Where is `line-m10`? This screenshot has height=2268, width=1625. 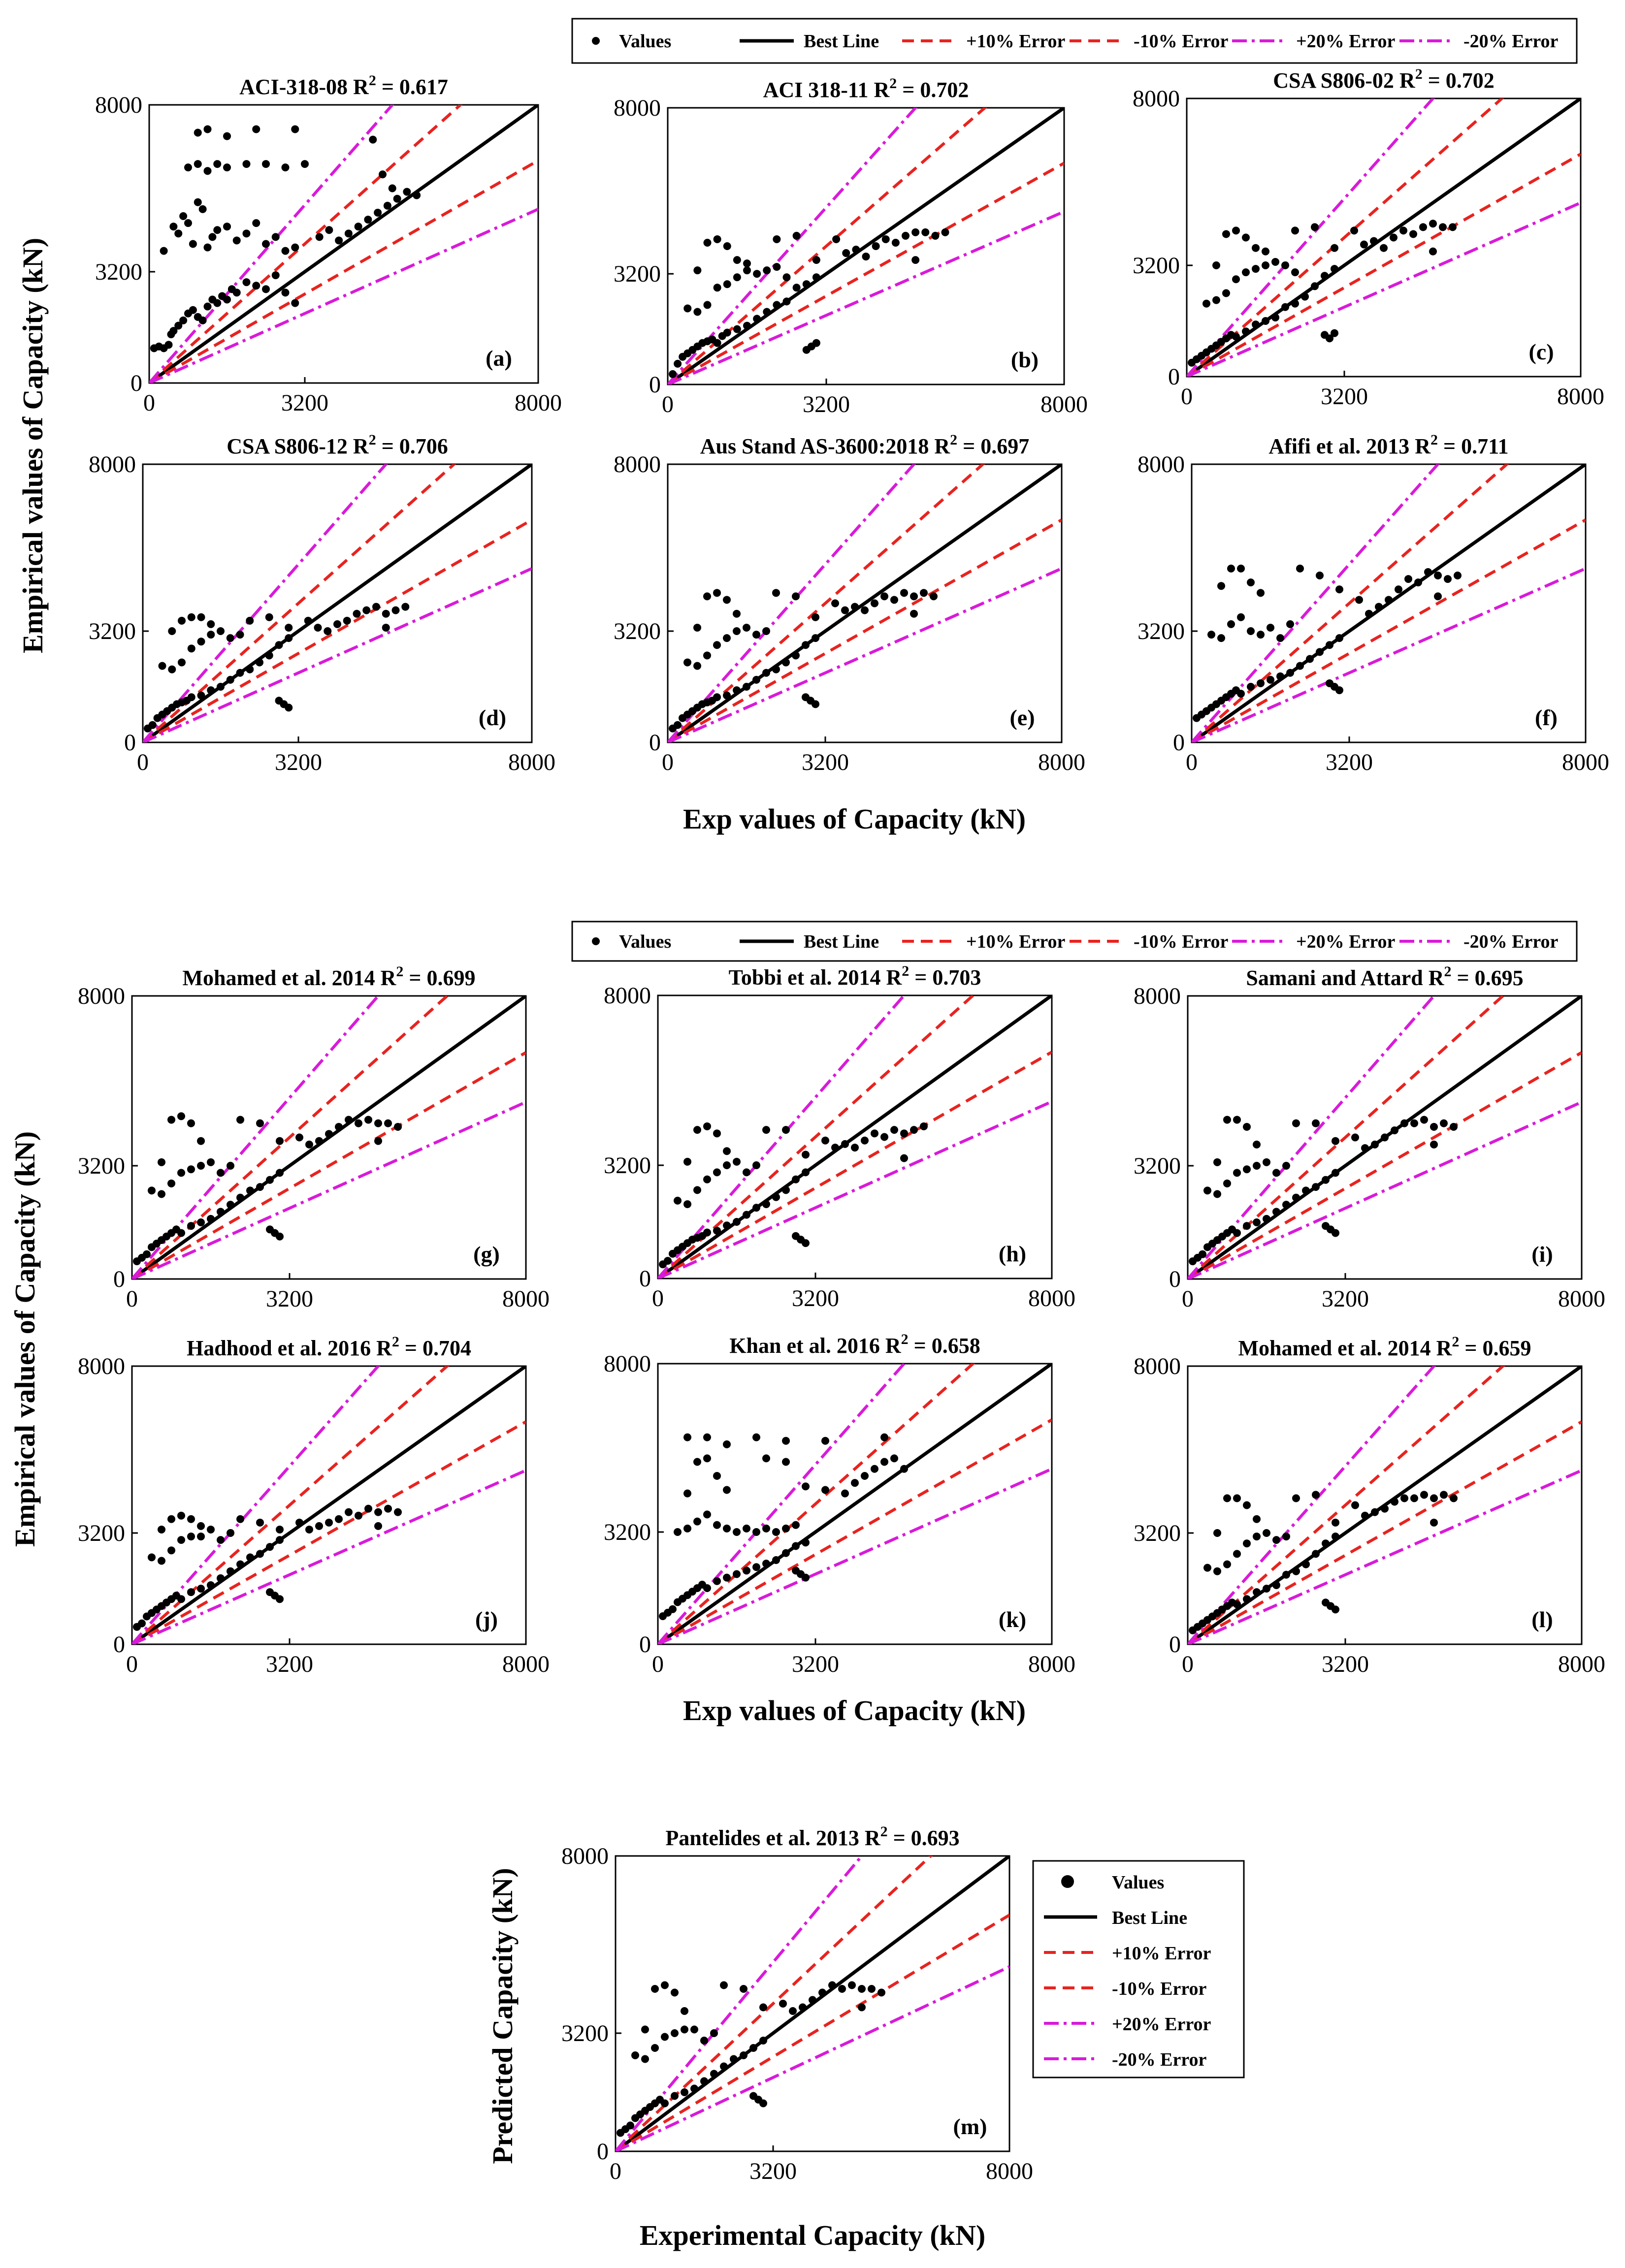 line-m10 is located at coordinates (1389, 630).